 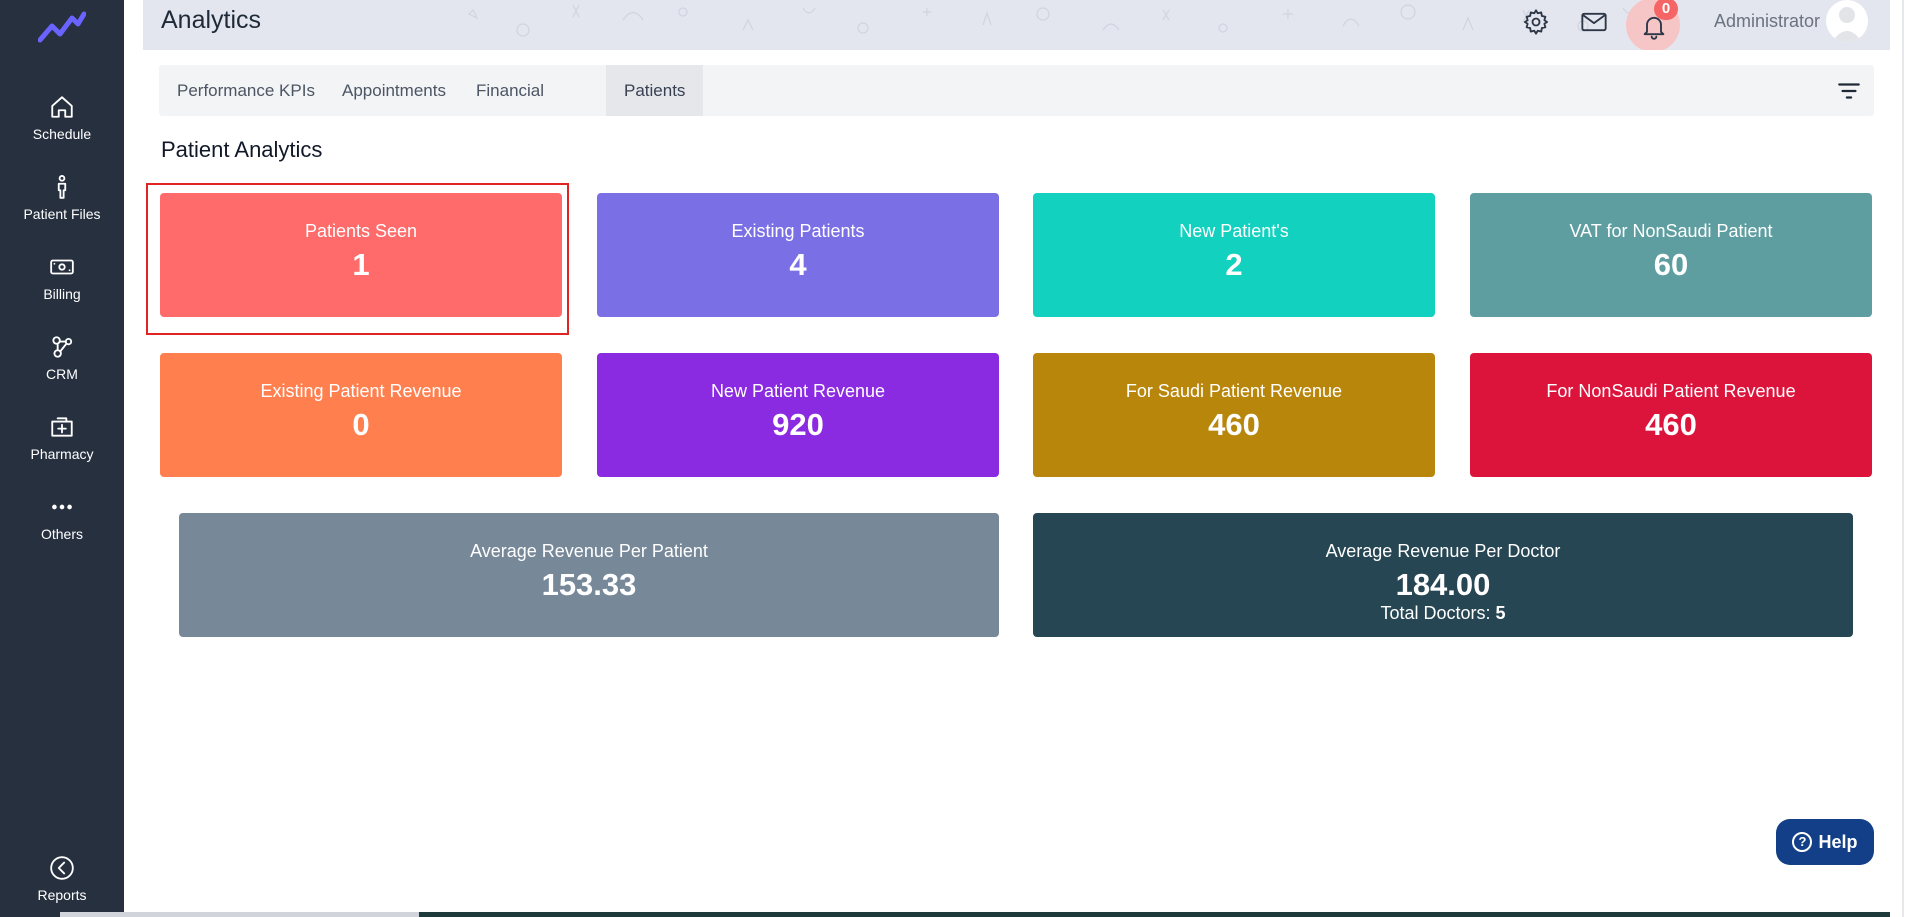 What do you see at coordinates (1671, 231) in the screenshot?
I see `card-label: VAT for NonSaudi Patient` at bounding box center [1671, 231].